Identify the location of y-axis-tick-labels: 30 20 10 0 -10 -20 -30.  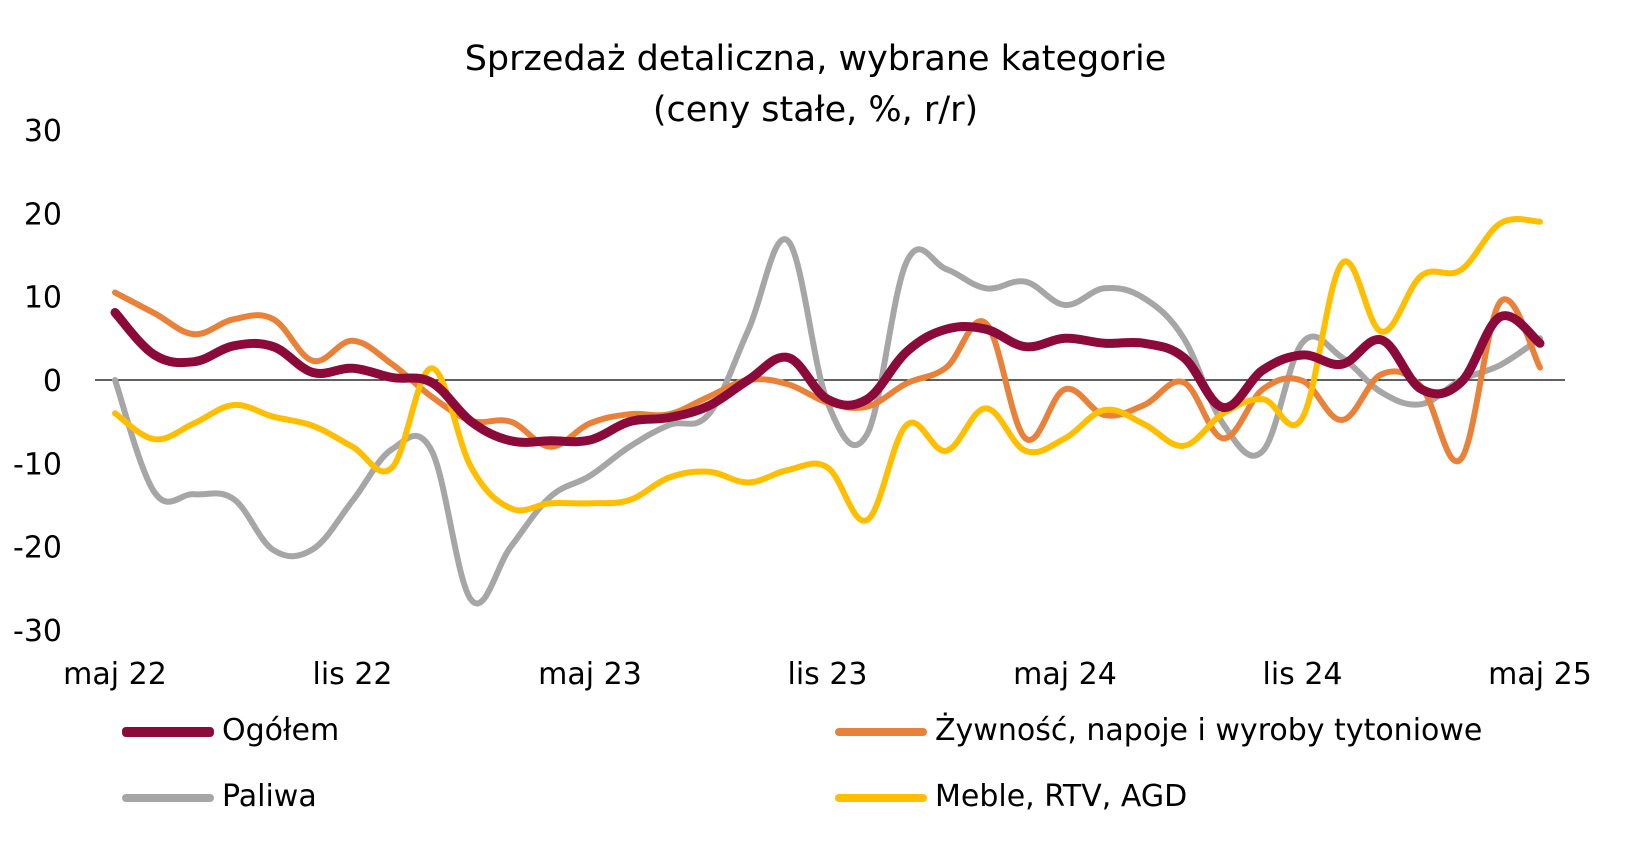
(37, 381).